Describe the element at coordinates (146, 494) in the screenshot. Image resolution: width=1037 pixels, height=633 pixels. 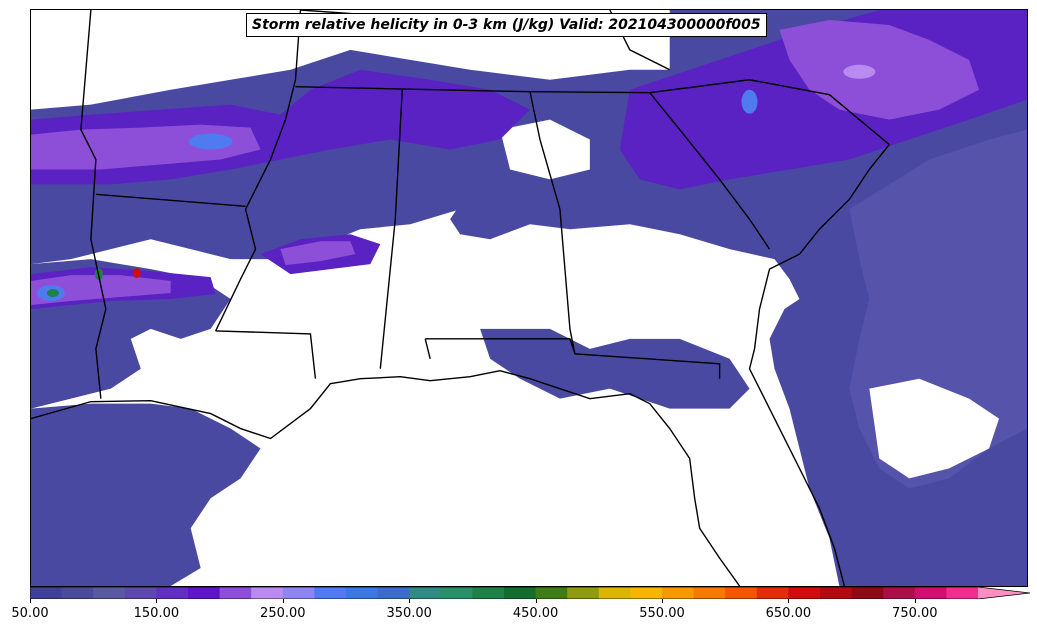
I see `helicity-field-gulf` at that location.